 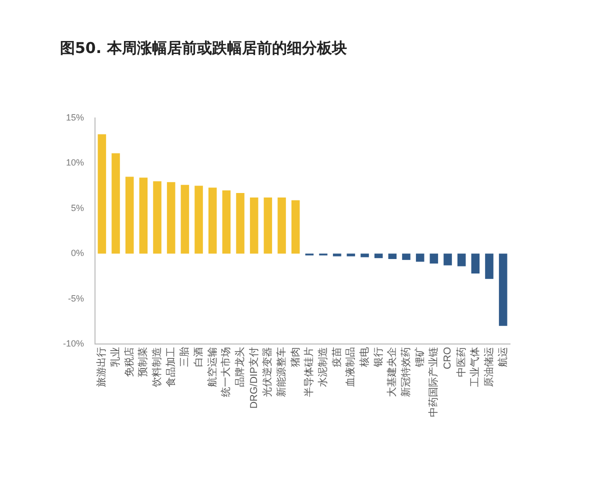 I want to click on y-tick-label: -5%, so click(x=76, y=298).